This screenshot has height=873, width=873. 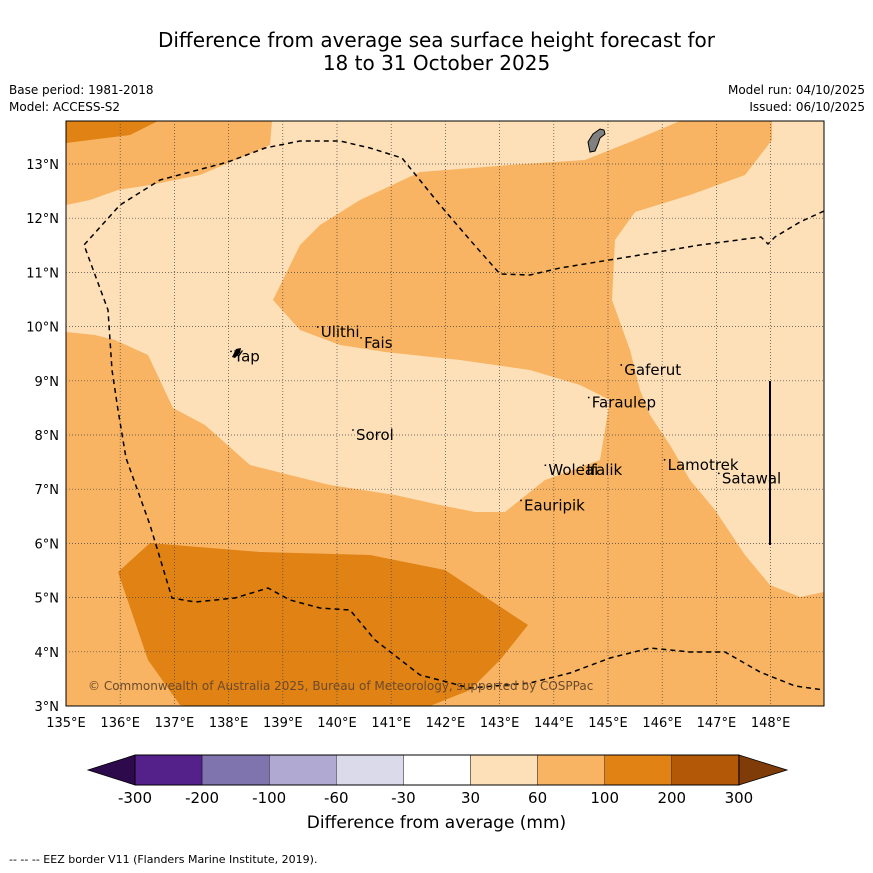 I want to click on colorbar-tick-label: -30, so click(x=403, y=798).